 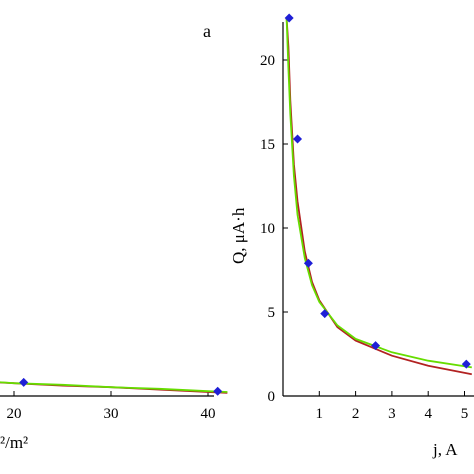 I want to click on right-y-tick-label: 15, so click(x=267, y=145).